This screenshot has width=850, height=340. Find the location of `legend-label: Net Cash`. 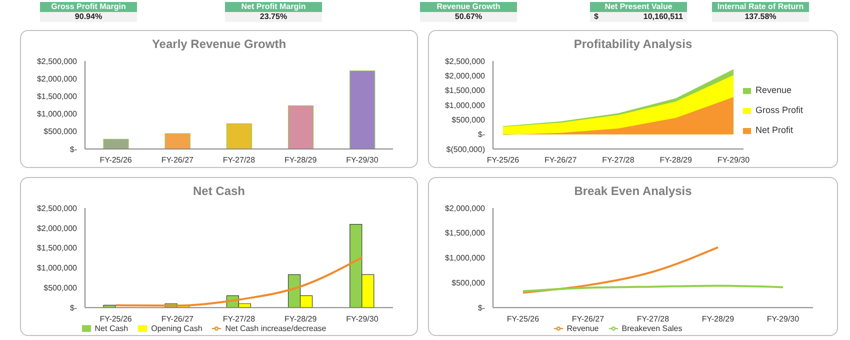

legend-label: Net Cash is located at coordinates (111, 328).